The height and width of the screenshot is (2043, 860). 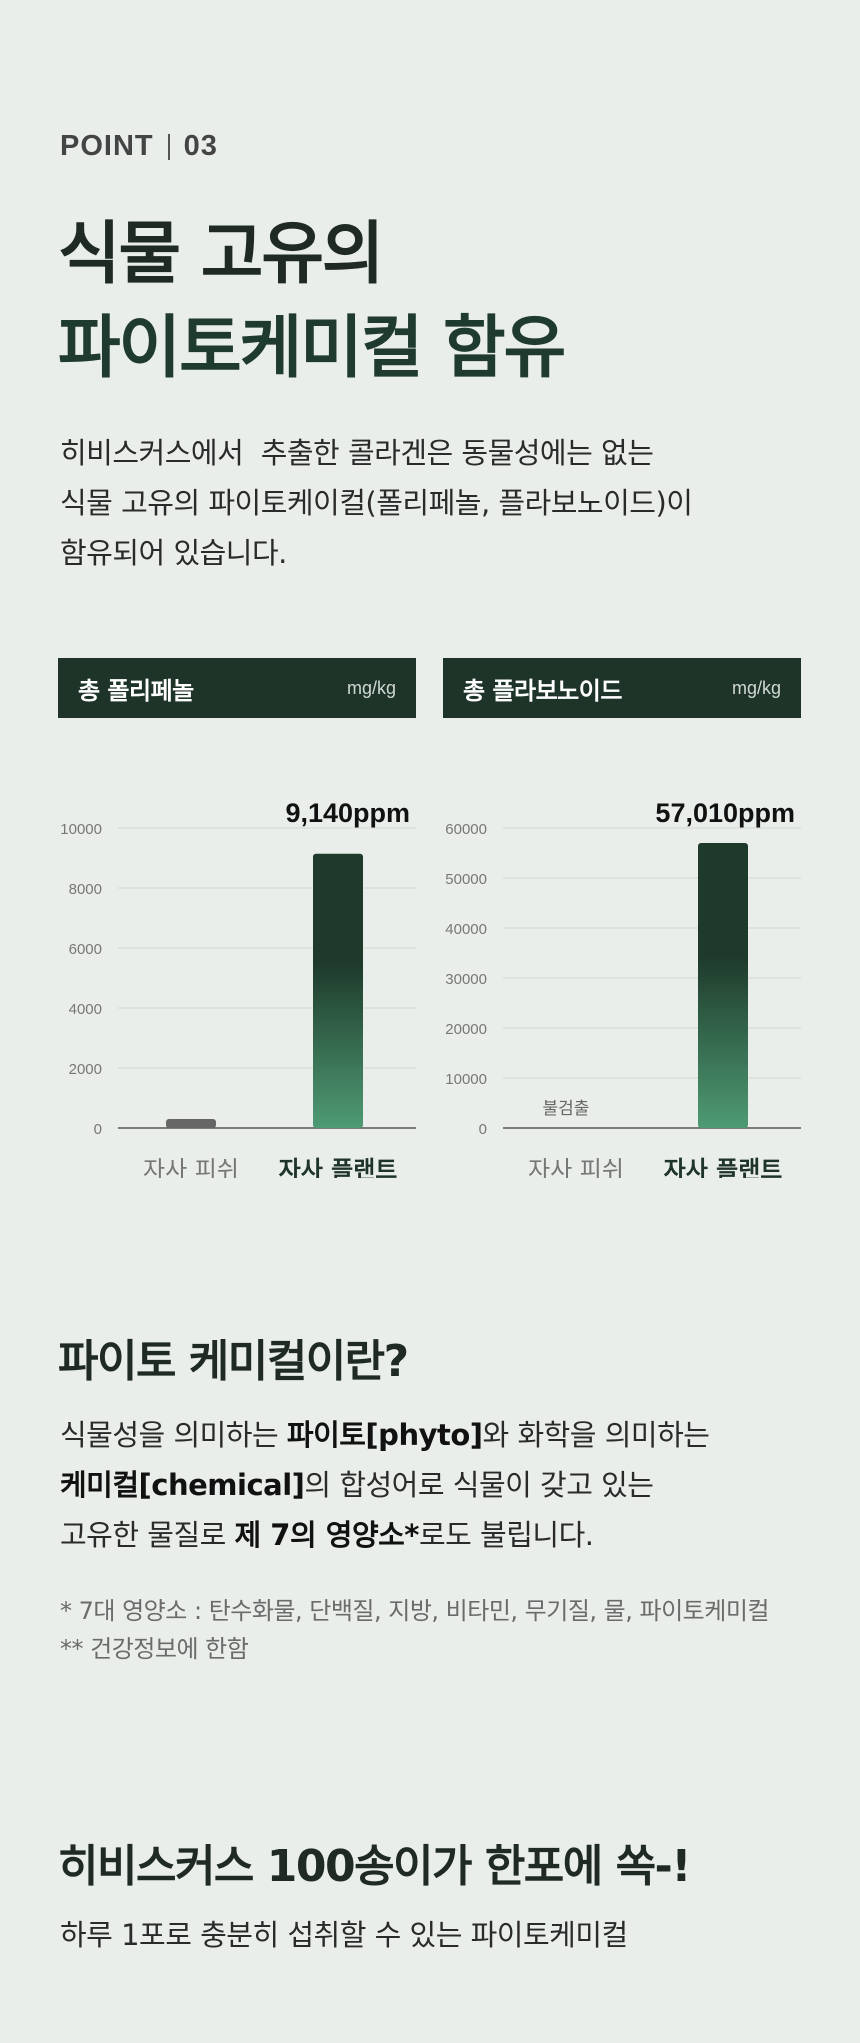 What do you see at coordinates (466, 1029) in the screenshot?
I see `y-tick-label: 20000` at bounding box center [466, 1029].